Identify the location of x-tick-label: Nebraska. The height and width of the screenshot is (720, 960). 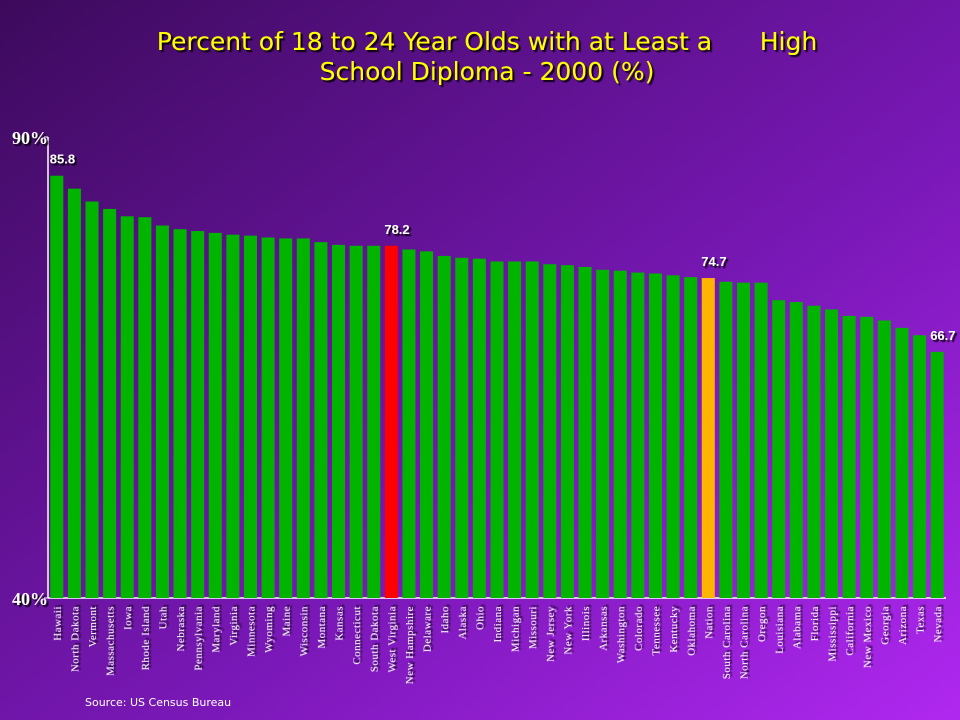
(181, 629).